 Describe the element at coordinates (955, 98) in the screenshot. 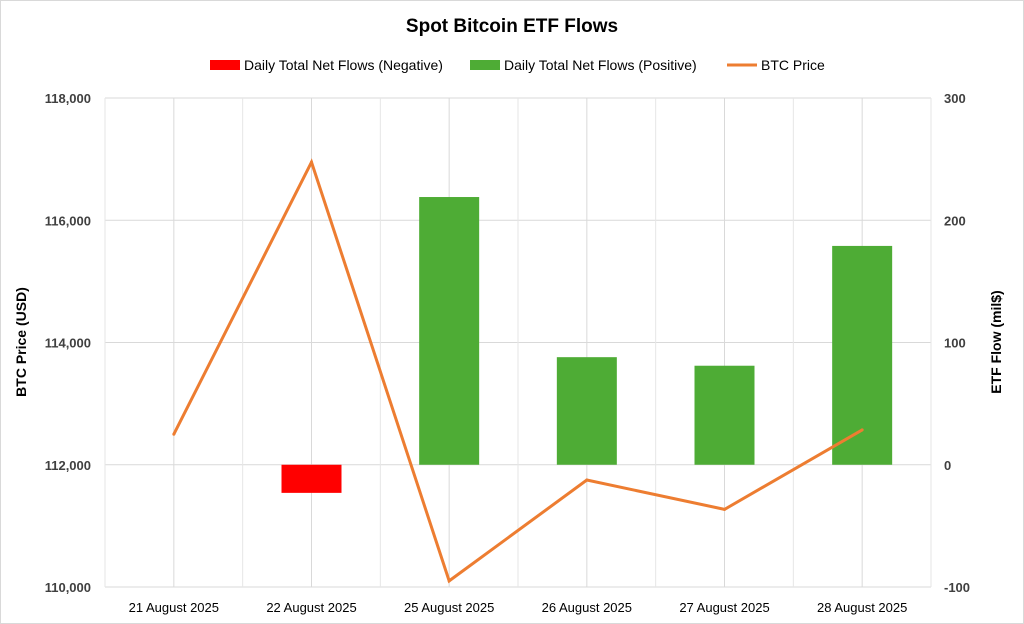

I see `right-tick-label: 300` at that location.